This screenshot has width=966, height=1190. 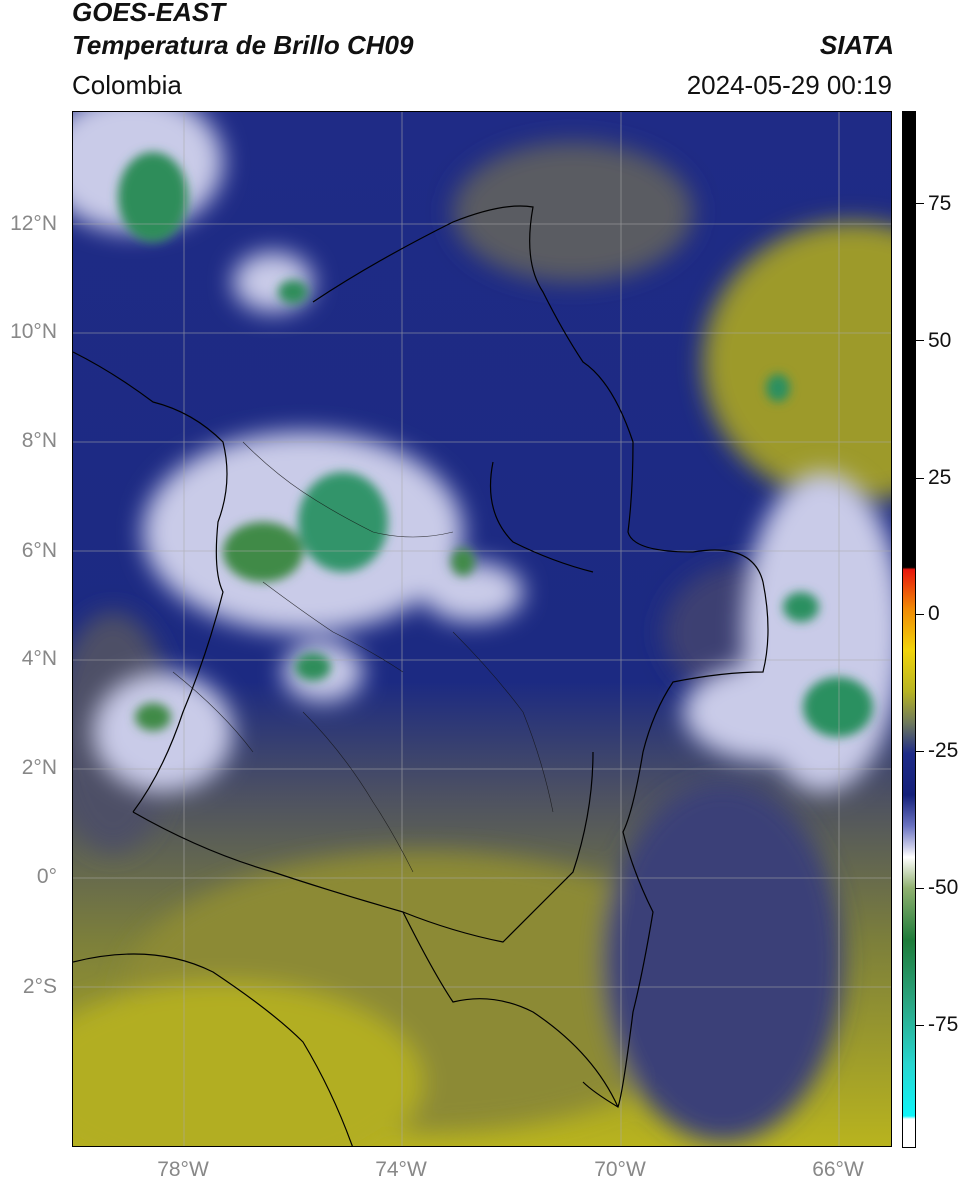 I want to click on colorbar-label: 0, so click(x=934, y=613).